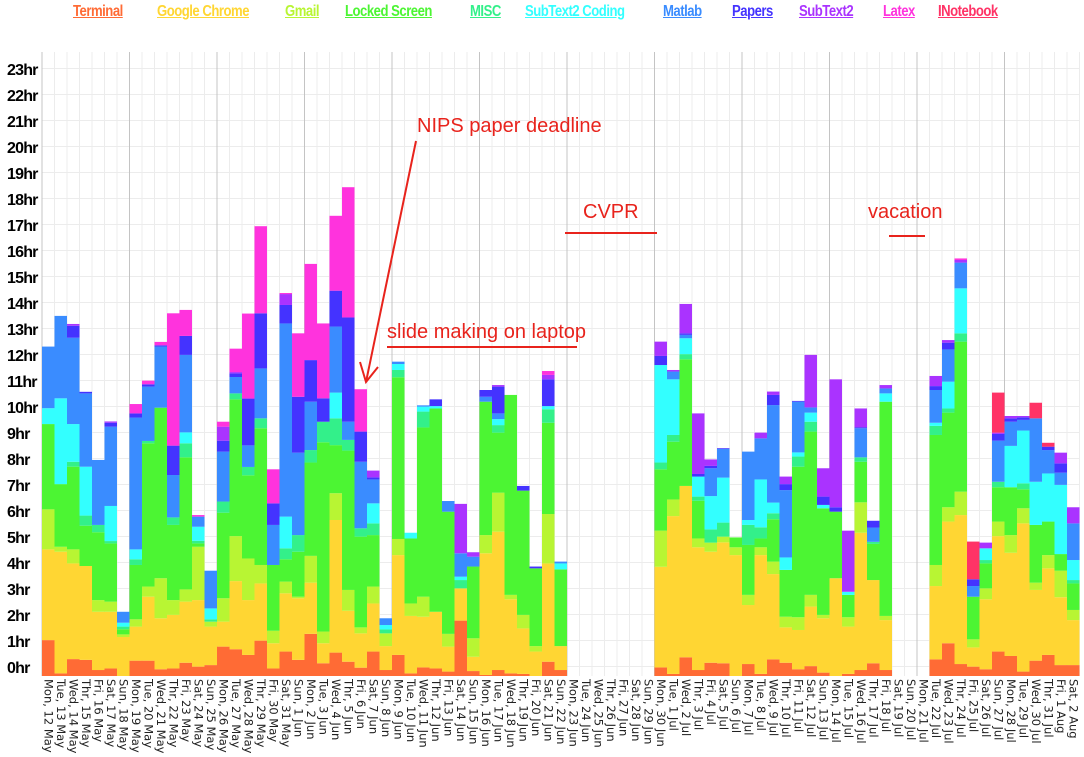 The image size is (1084, 757). What do you see at coordinates (682, 11) in the screenshot?
I see `legend-matlab: Matlab` at bounding box center [682, 11].